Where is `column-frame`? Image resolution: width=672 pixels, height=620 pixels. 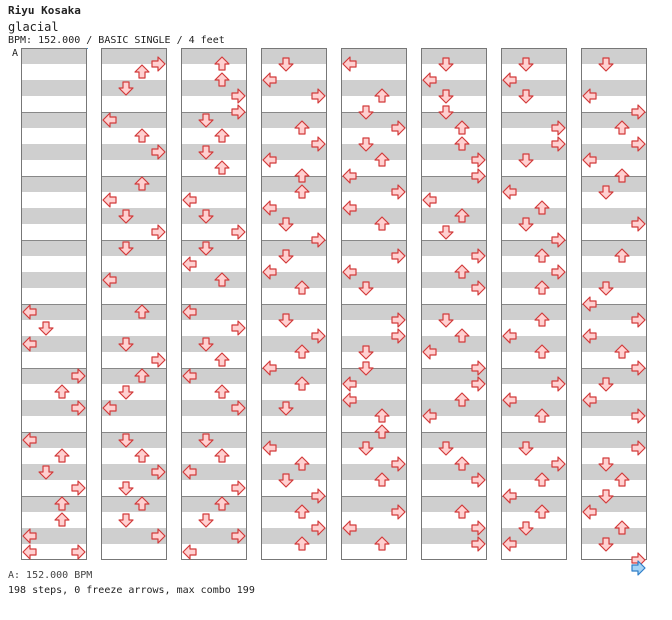
column-frame is located at coordinates (134, 304).